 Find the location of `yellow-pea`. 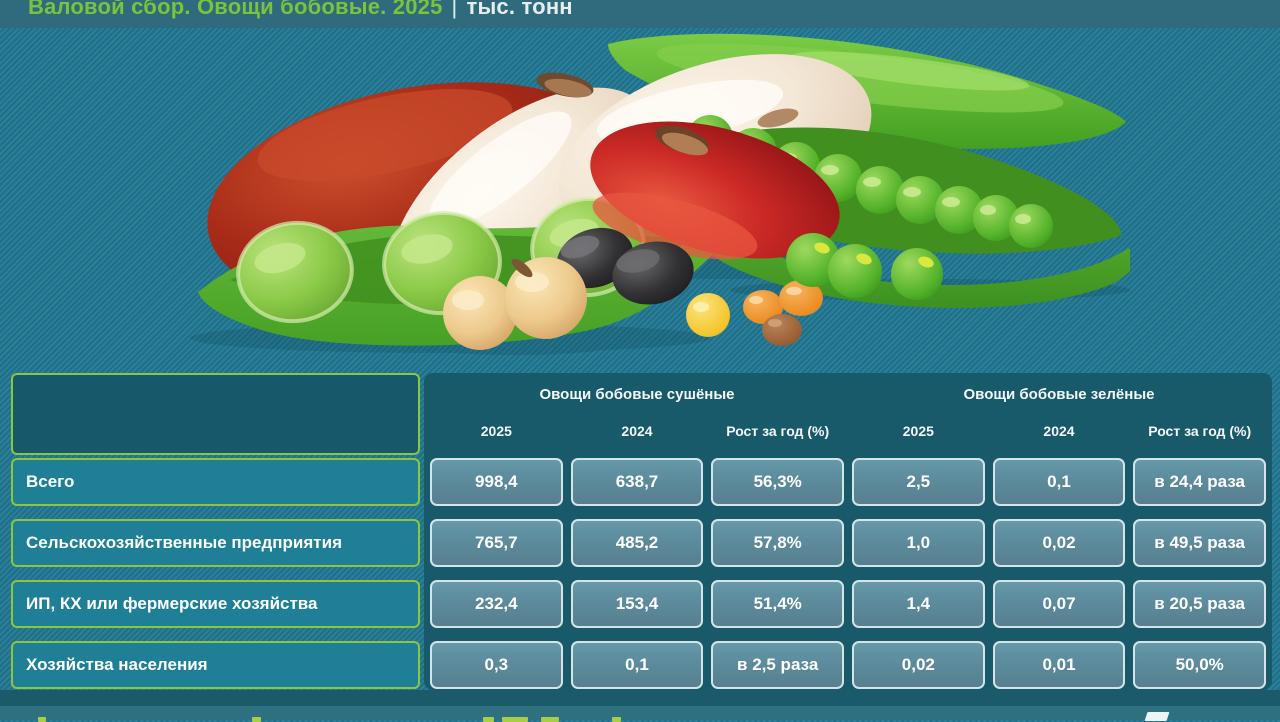

yellow-pea is located at coordinates (708, 315).